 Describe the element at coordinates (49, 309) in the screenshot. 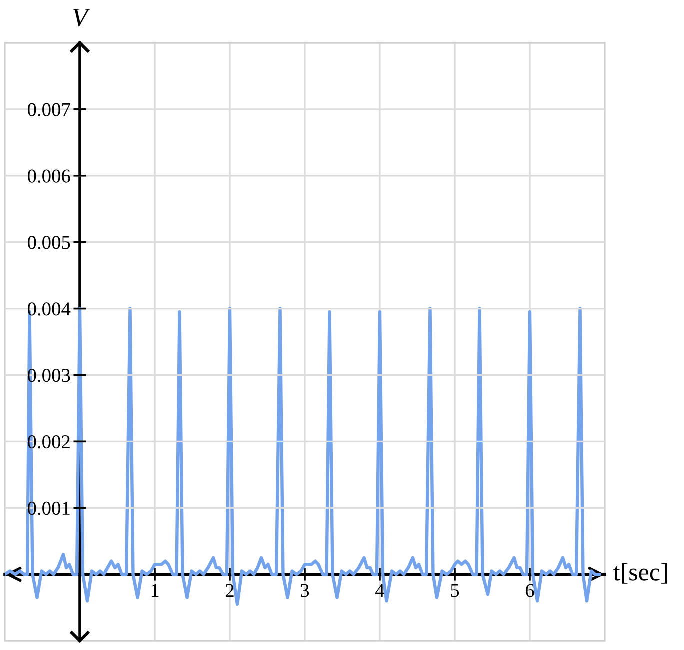

I see `y-tick-label: 0.004` at that location.